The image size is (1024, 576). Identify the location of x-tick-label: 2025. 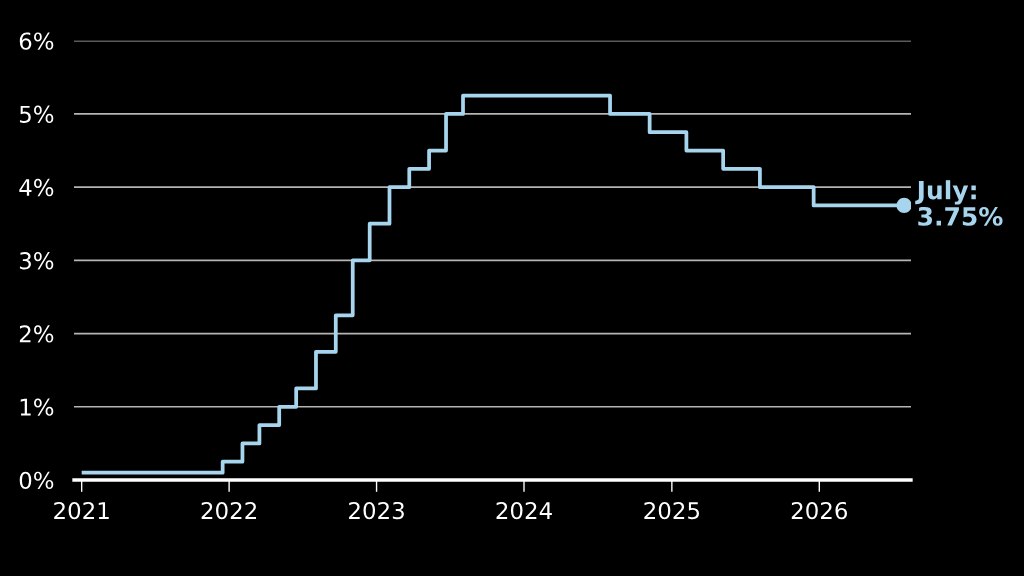
(672, 510).